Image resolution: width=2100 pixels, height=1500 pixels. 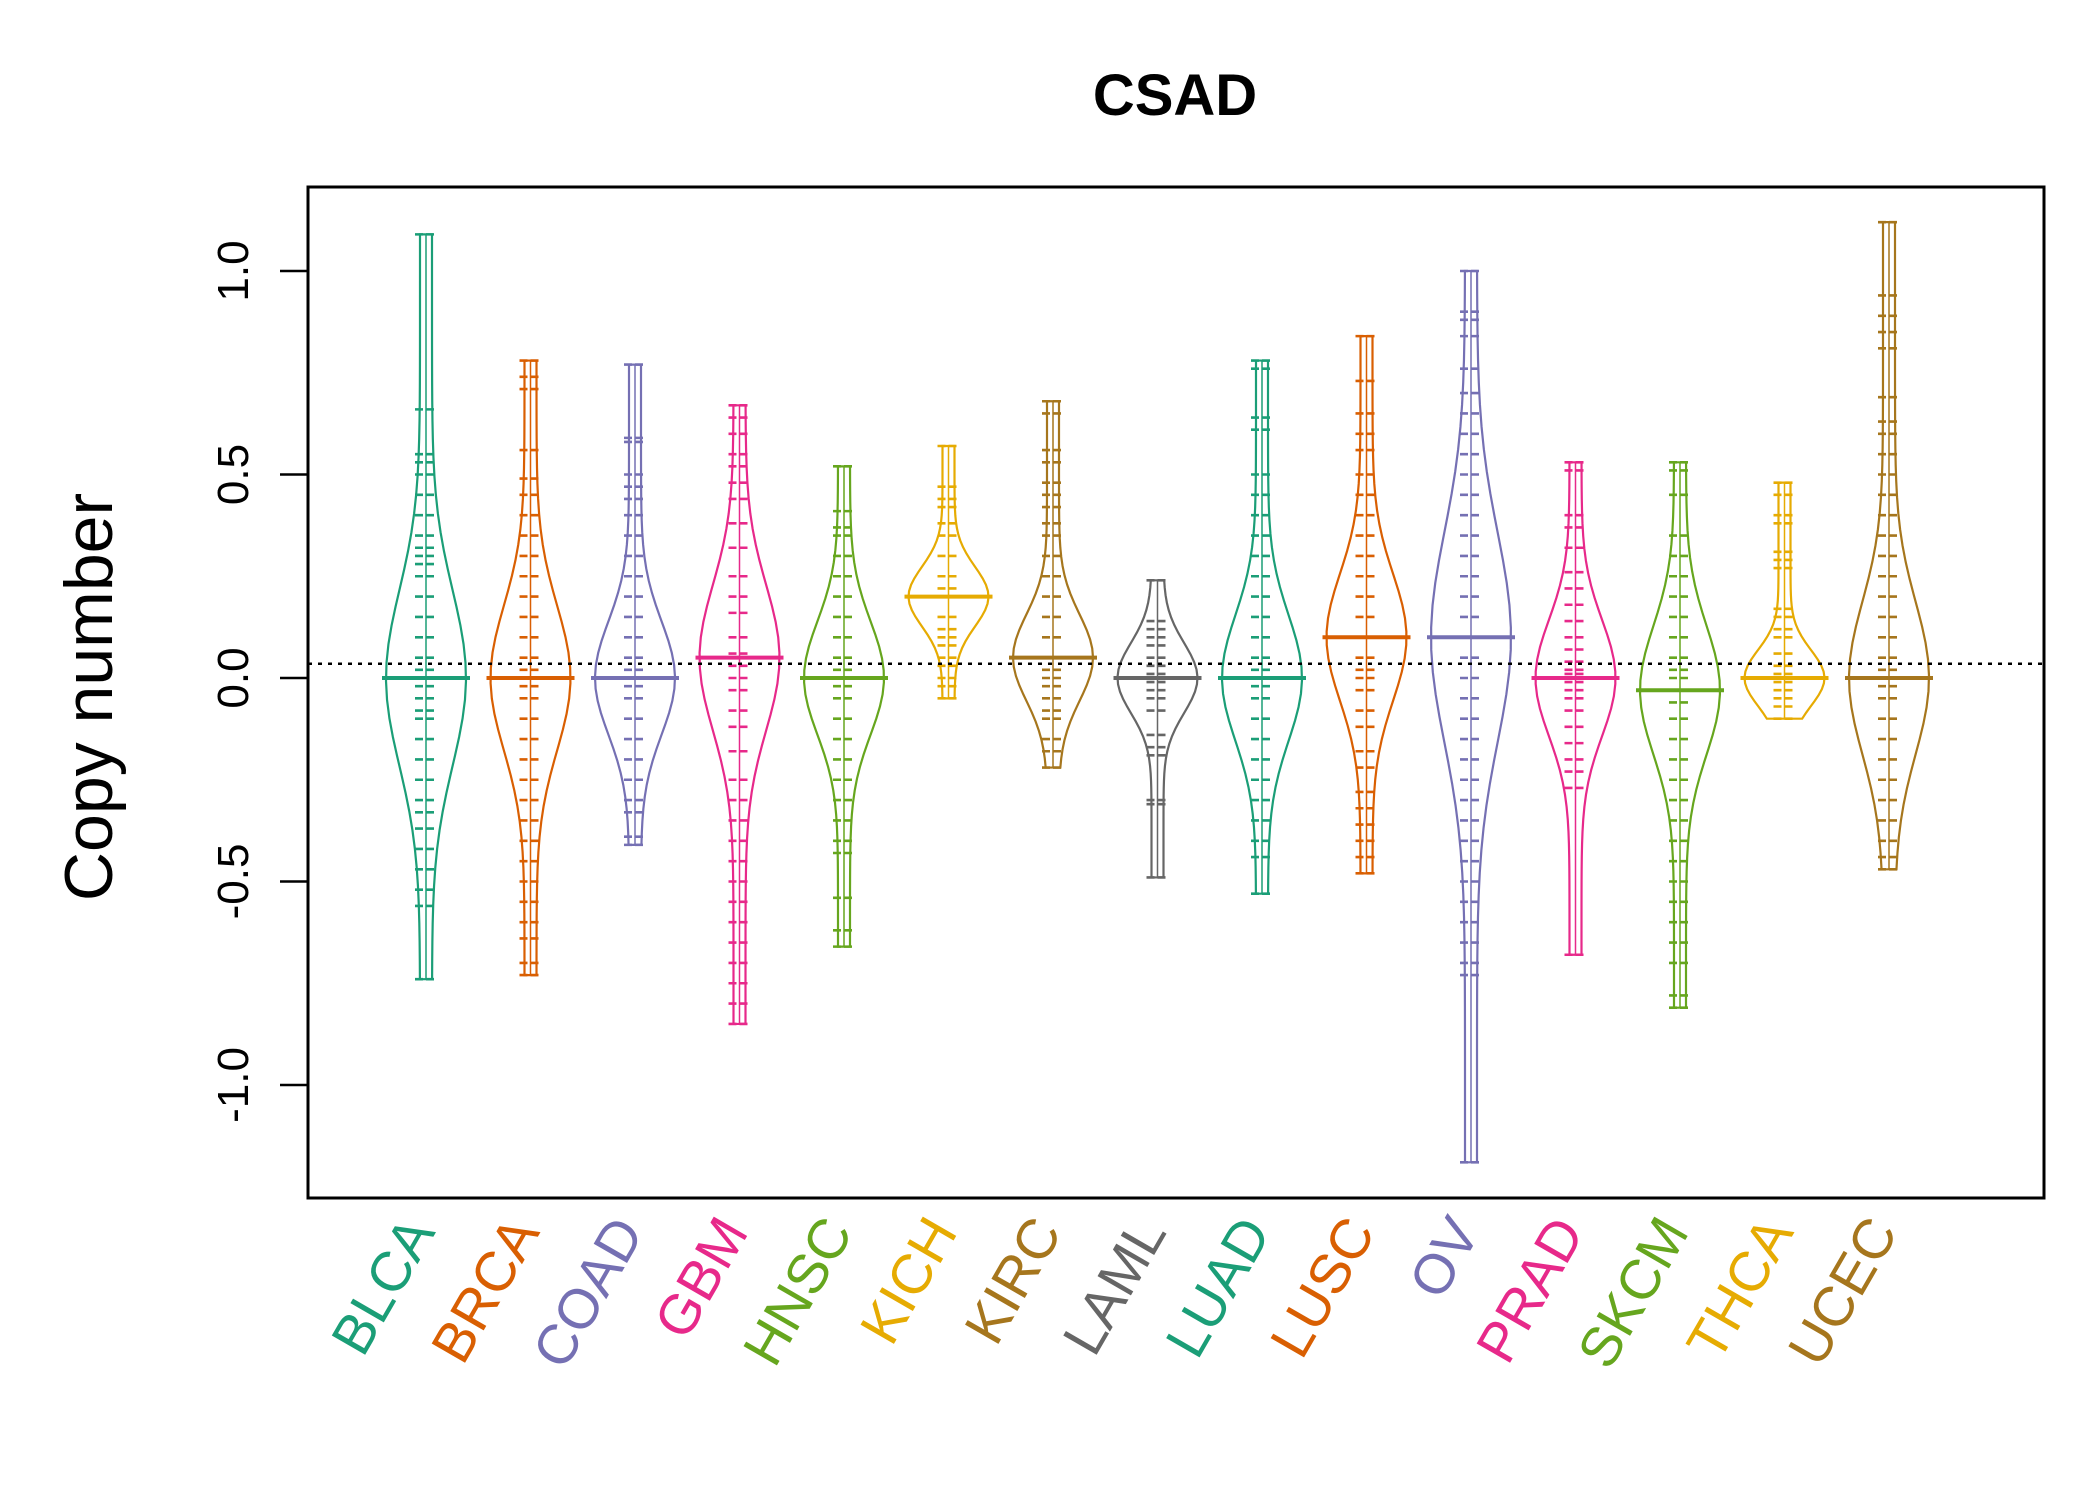 I want to click on bean-skcm, so click(x=1680, y=734).